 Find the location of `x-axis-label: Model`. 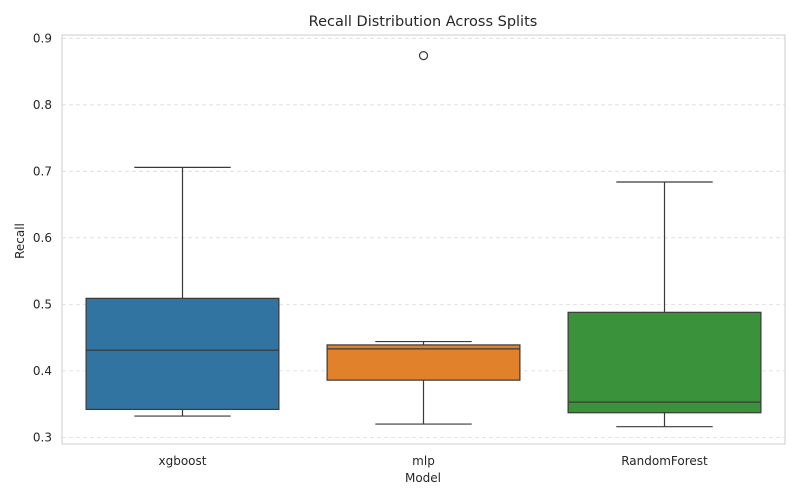

x-axis-label: Model is located at coordinates (423, 478).